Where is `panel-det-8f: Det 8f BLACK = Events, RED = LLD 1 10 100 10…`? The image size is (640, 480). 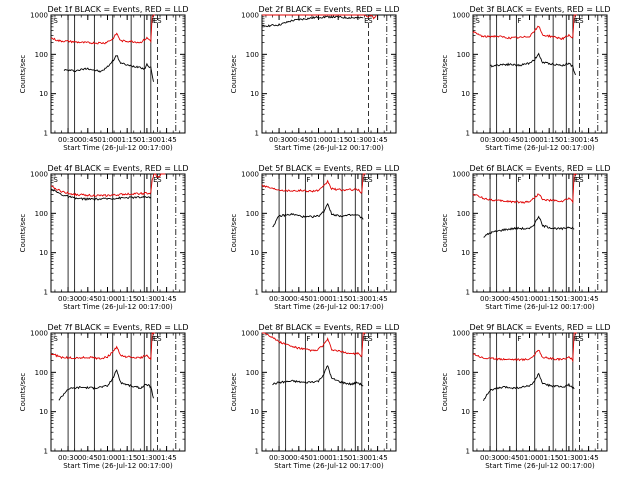
panel-det-8f: Det 8f BLACK = Events, RED = LLD 1 10 100 10… is located at coordinates (315, 396).